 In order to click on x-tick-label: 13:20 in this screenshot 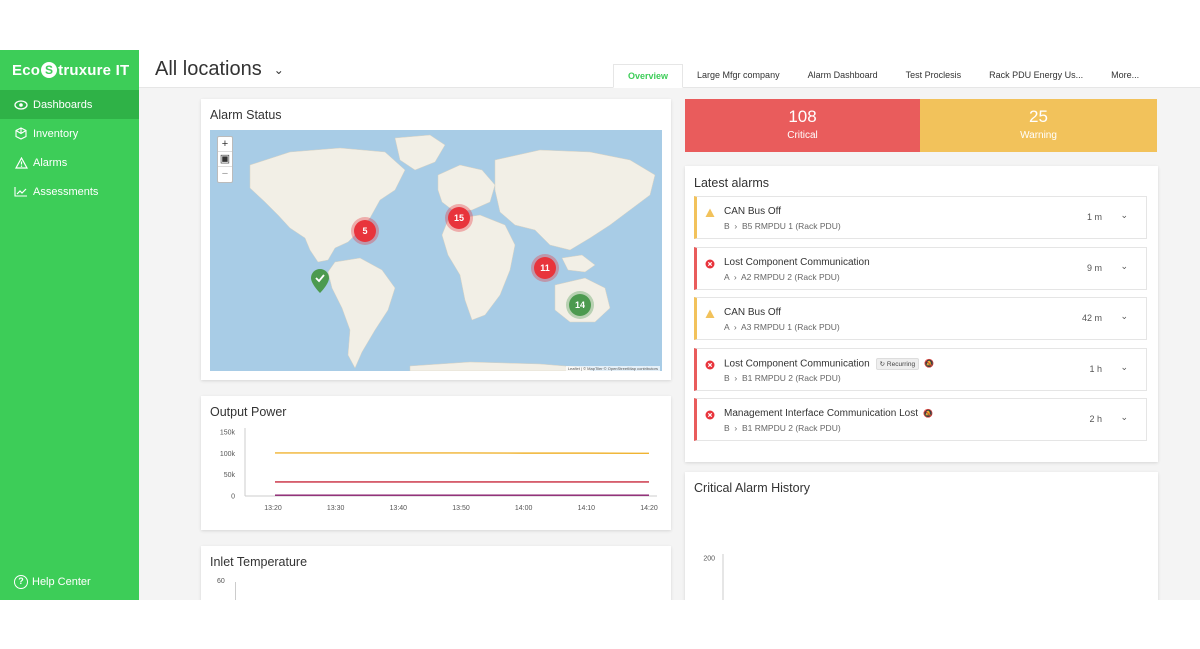, I will do `click(273, 508)`.